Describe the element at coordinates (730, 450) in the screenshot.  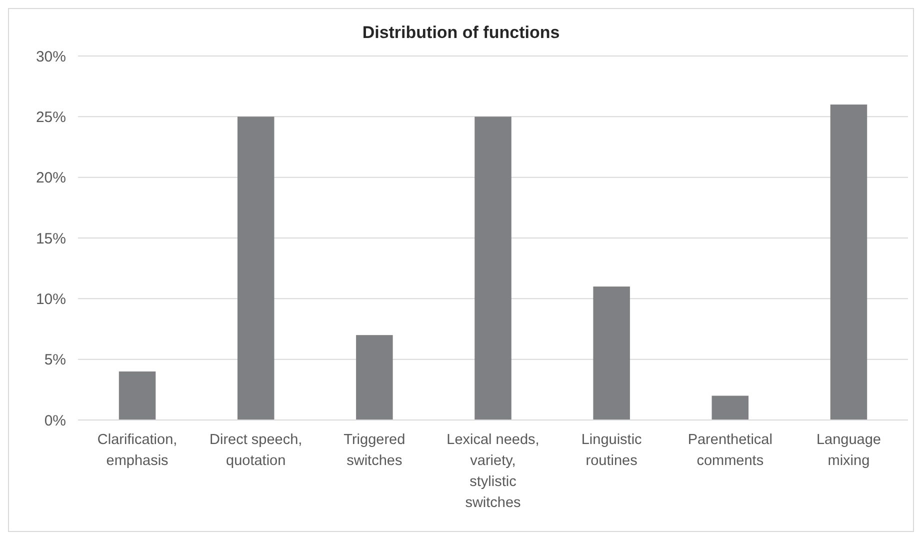
I see `x-tick-label: Parenthetical comments` at that location.